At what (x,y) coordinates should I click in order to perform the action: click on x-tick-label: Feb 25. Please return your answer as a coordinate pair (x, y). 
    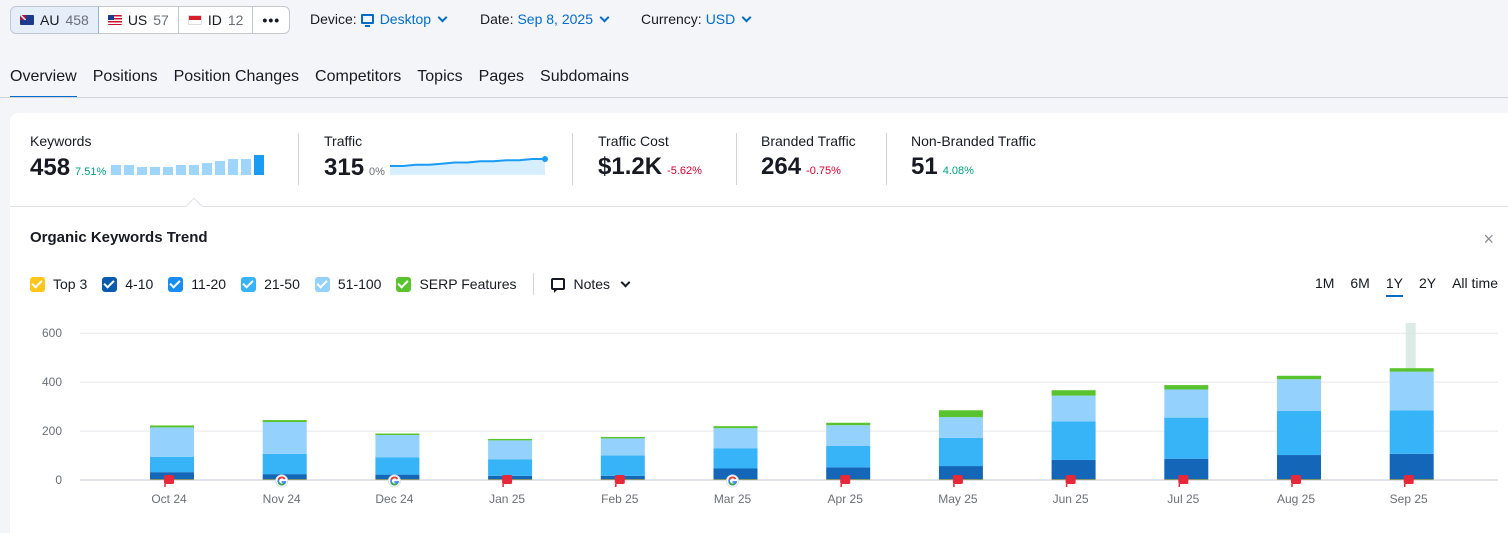
    Looking at the image, I should click on (620, 499).